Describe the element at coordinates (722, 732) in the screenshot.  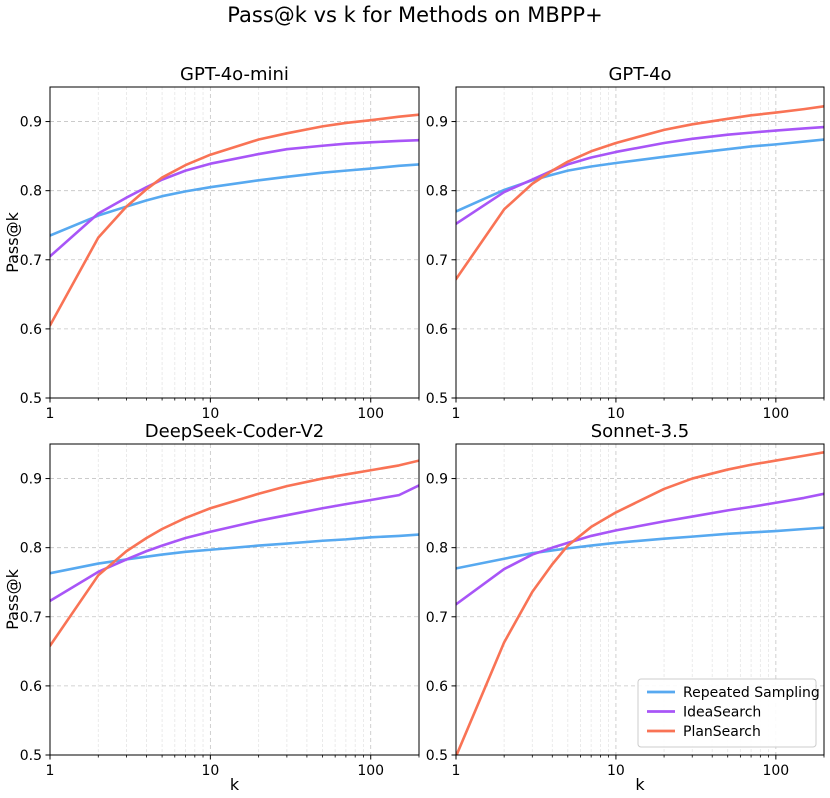
I see `legend-label: PlanSearch` at that location.